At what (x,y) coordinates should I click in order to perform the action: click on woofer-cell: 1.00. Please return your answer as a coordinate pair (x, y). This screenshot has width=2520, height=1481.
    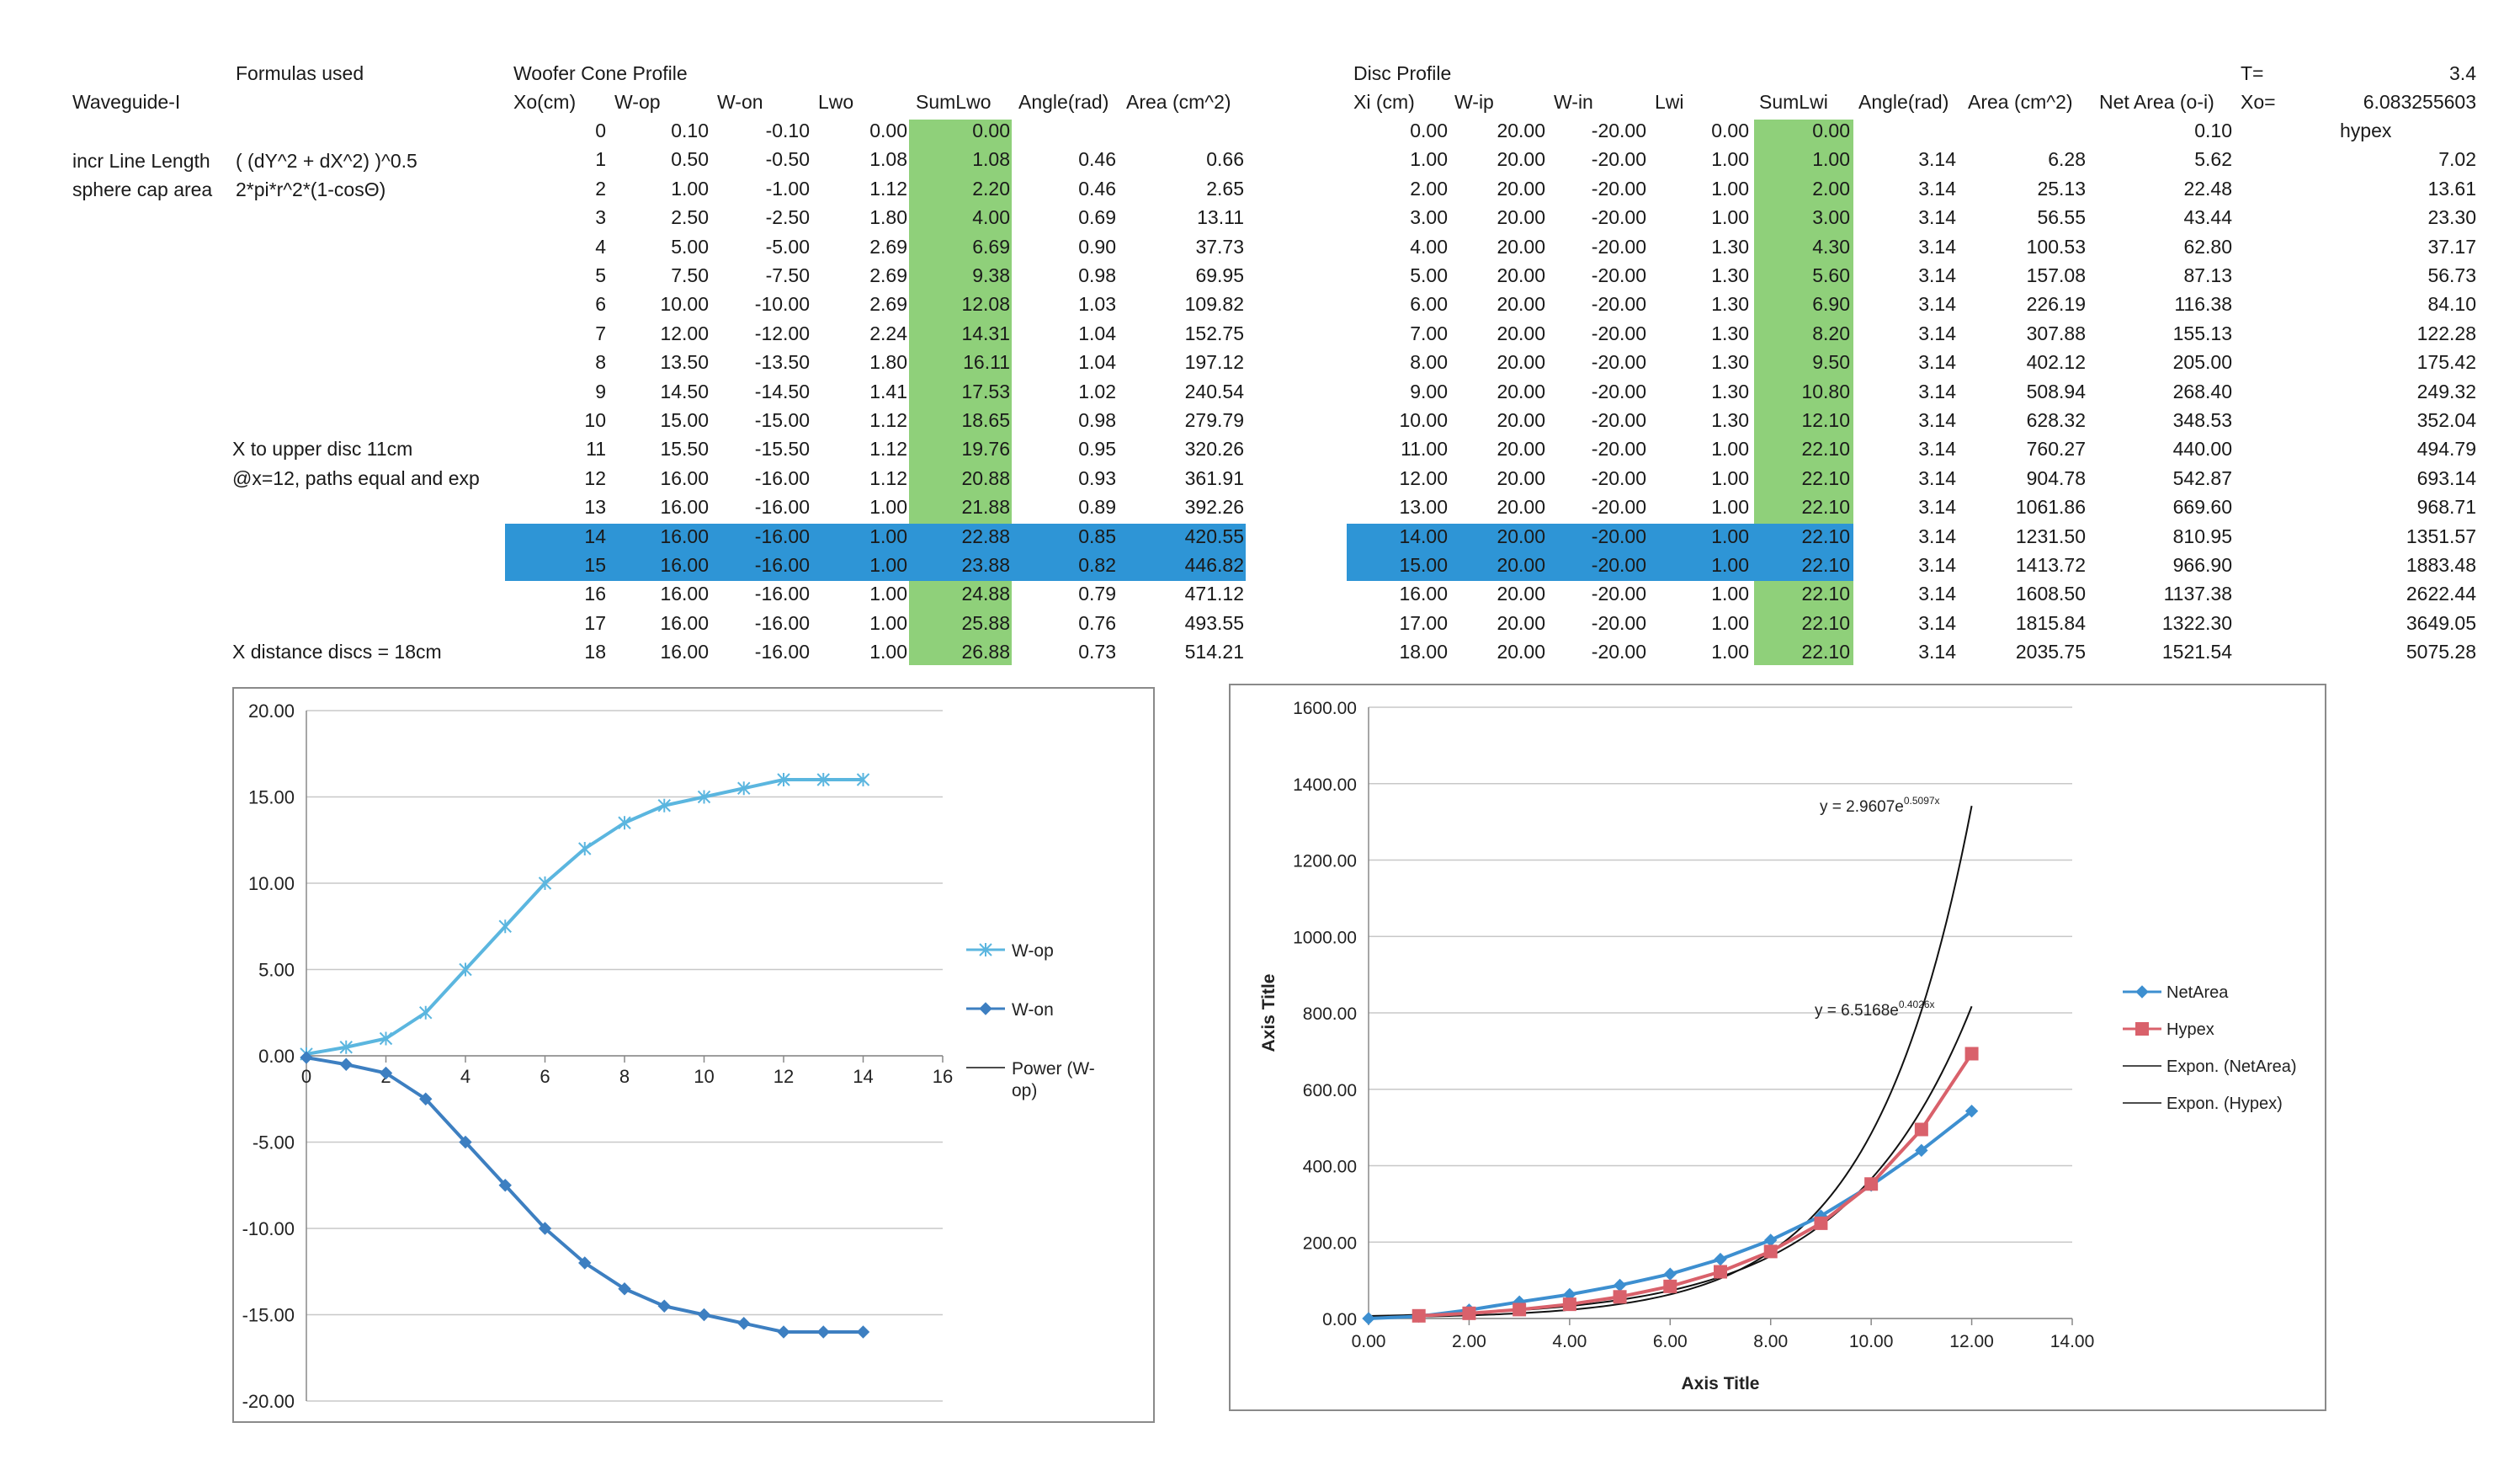
    Looking at the image, I should click on (690, 188).